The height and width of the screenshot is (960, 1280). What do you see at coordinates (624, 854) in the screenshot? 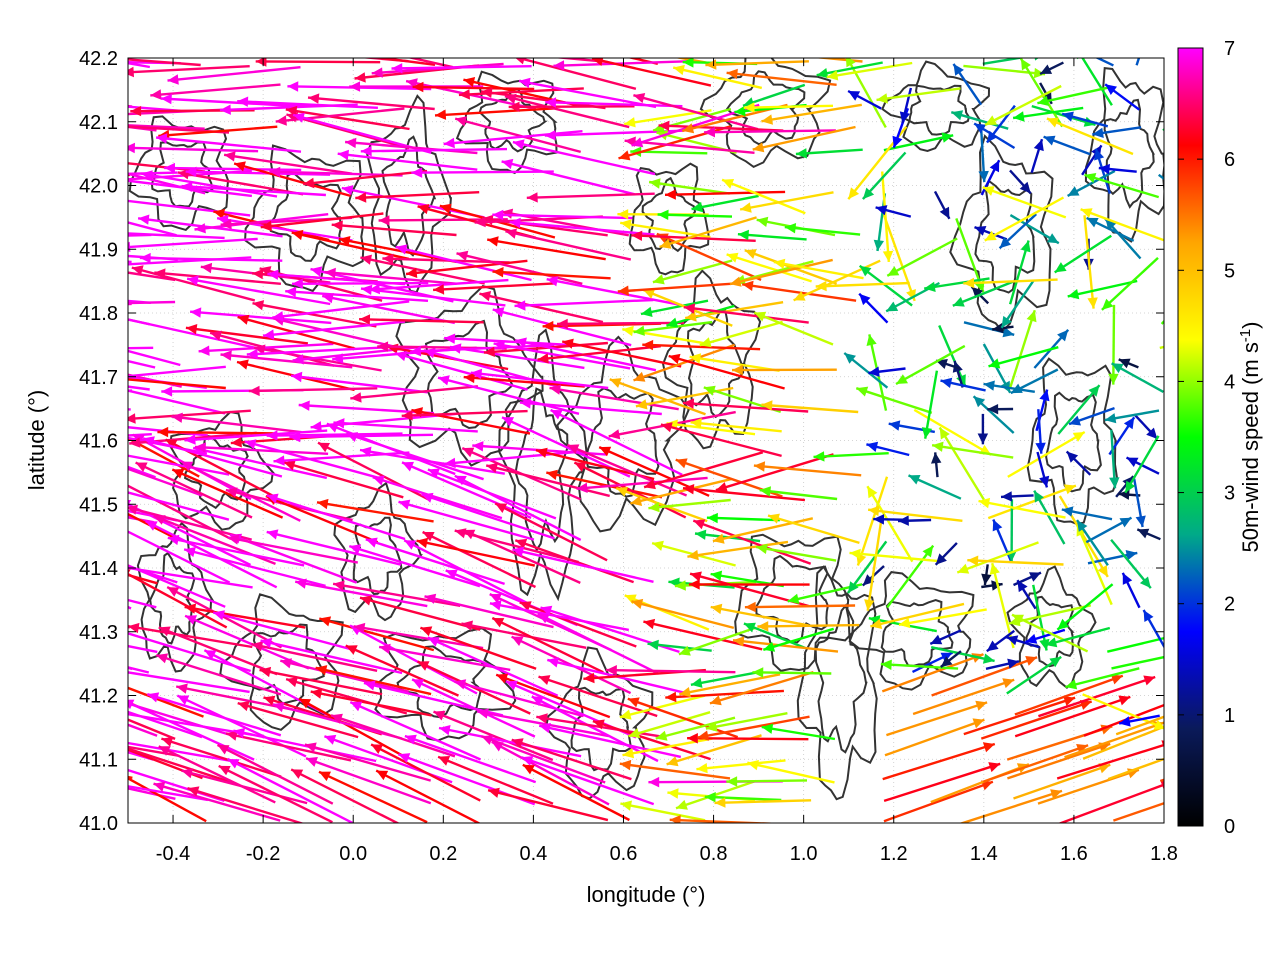
I see `x-tick-label: 0.6` at bounding box center [624, 854].